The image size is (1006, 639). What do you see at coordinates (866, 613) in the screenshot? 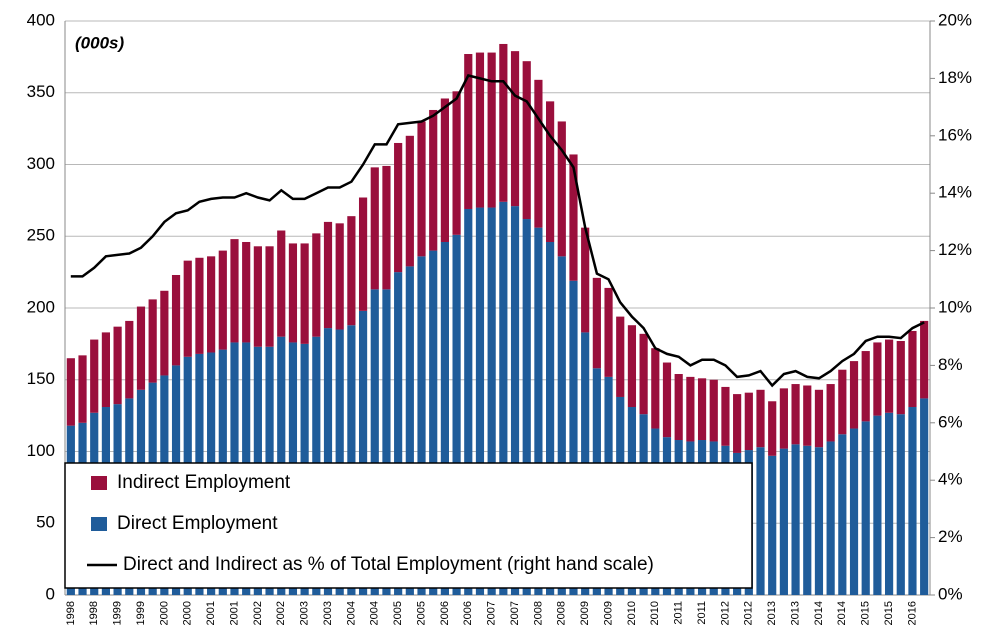
I see `x-tick-label: 2015` at bounding box center [866, 613].